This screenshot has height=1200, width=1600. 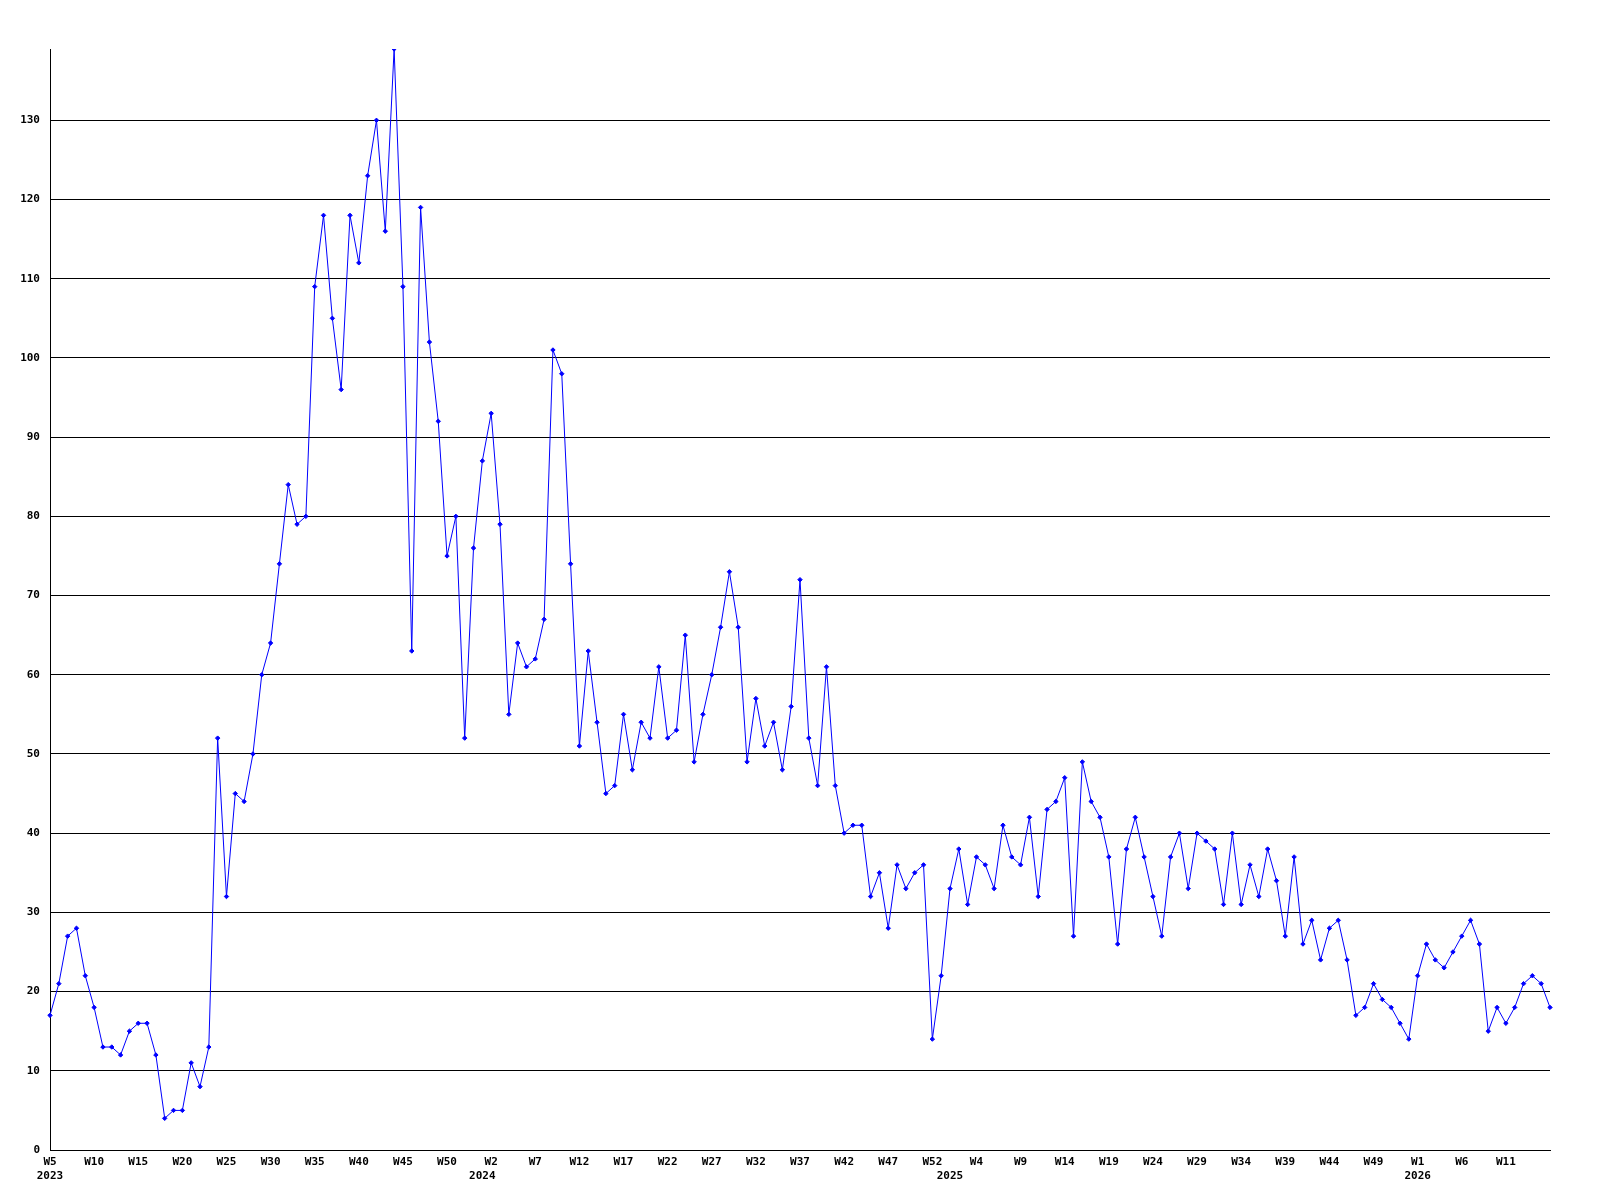 I want to click on x-tick-label: W39, so click(x=1285, y=1162).